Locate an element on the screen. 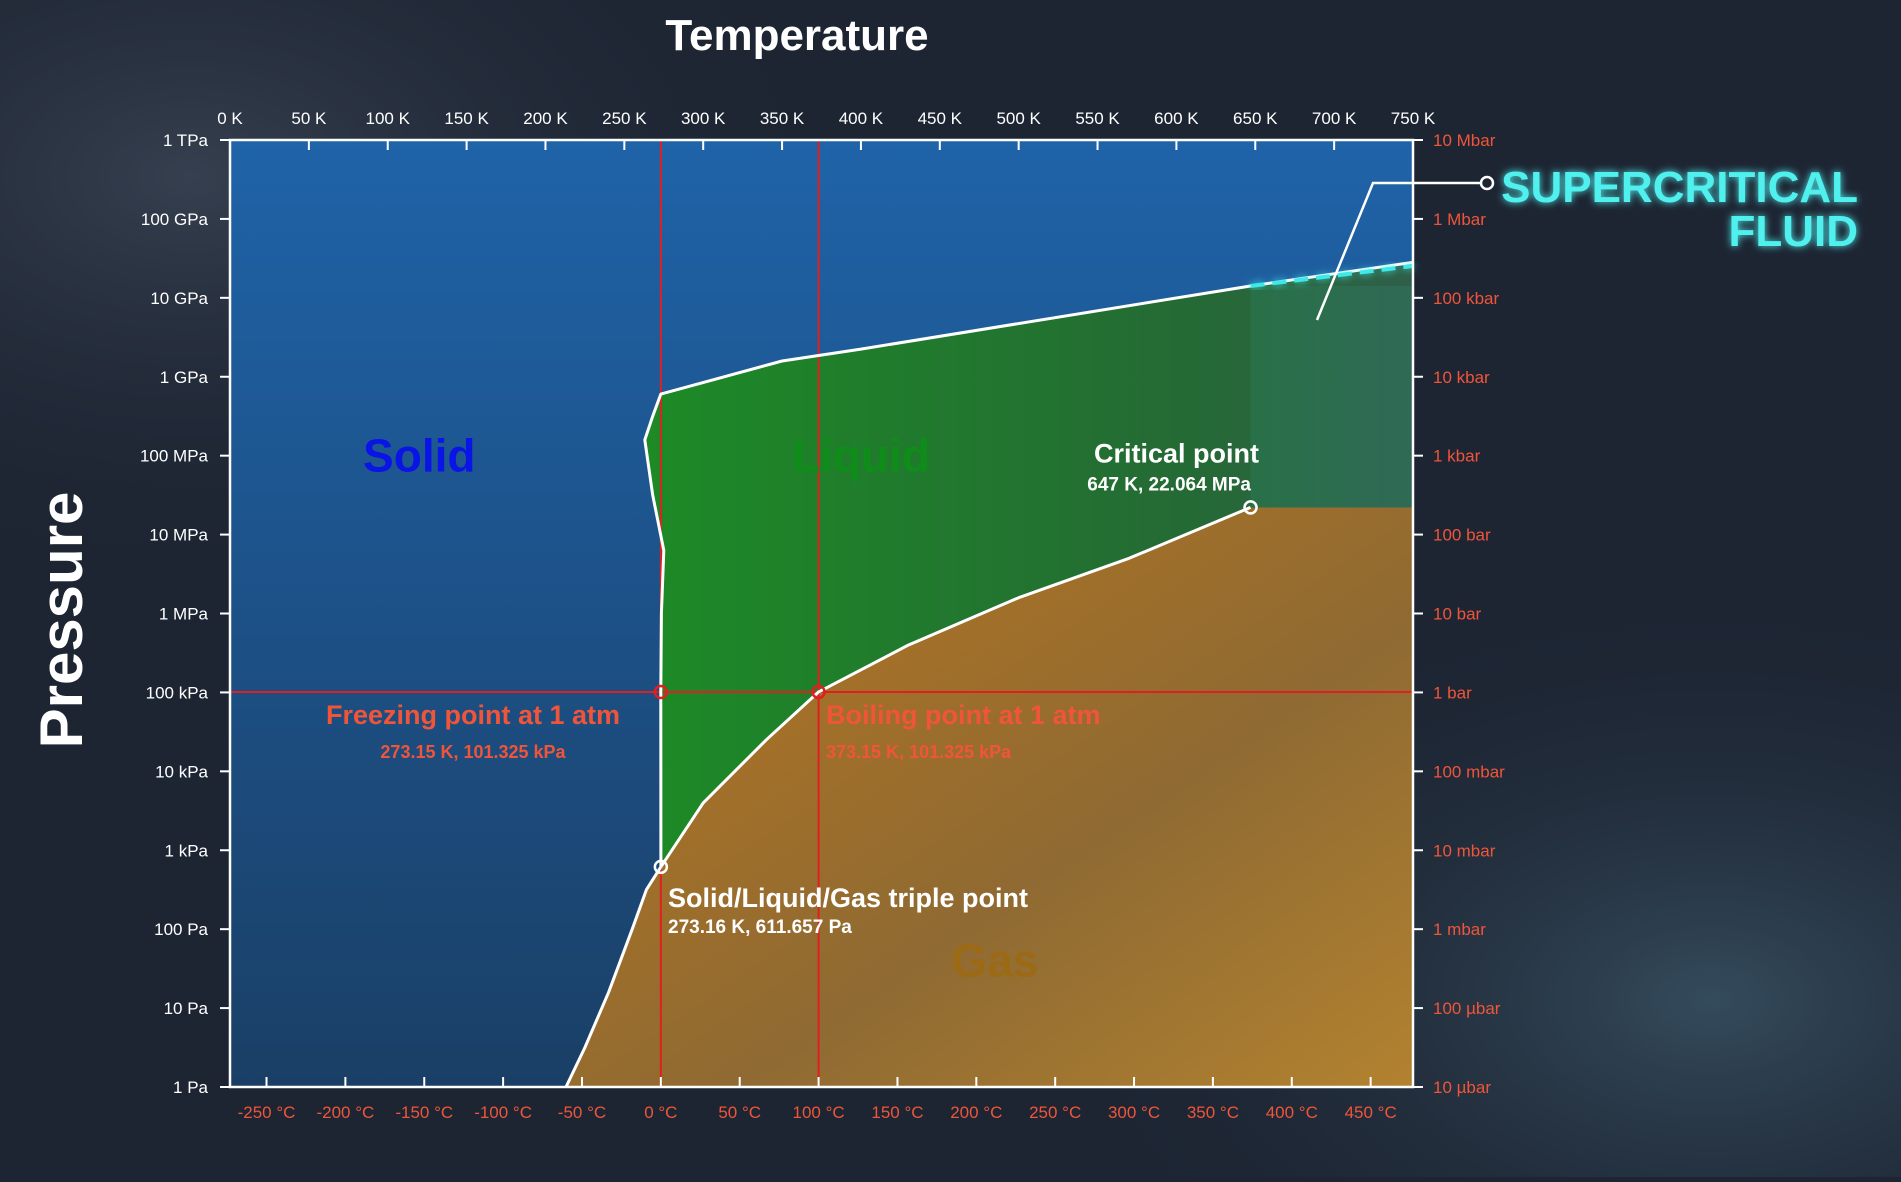 The image size is (1901, 1182). y-tick-label-bar: 100 kbar is located at coordinates (1466, 298).